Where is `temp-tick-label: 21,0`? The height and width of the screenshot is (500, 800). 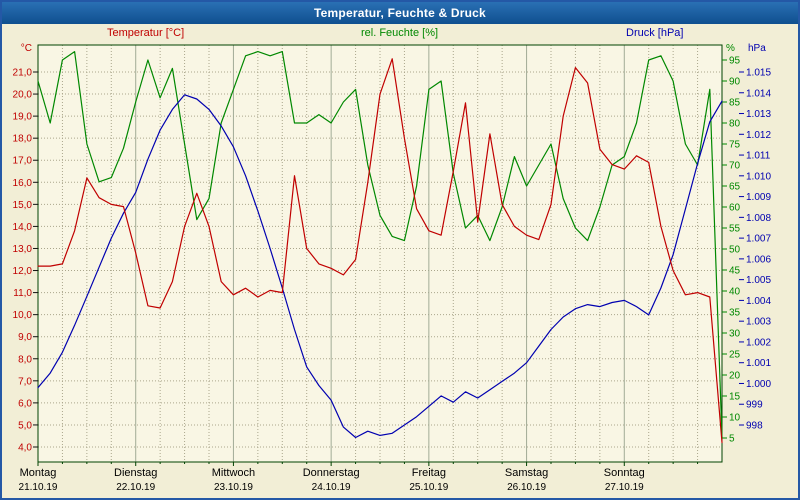 temp-tick-label: 21,0 is located at coordinates (23, 73).